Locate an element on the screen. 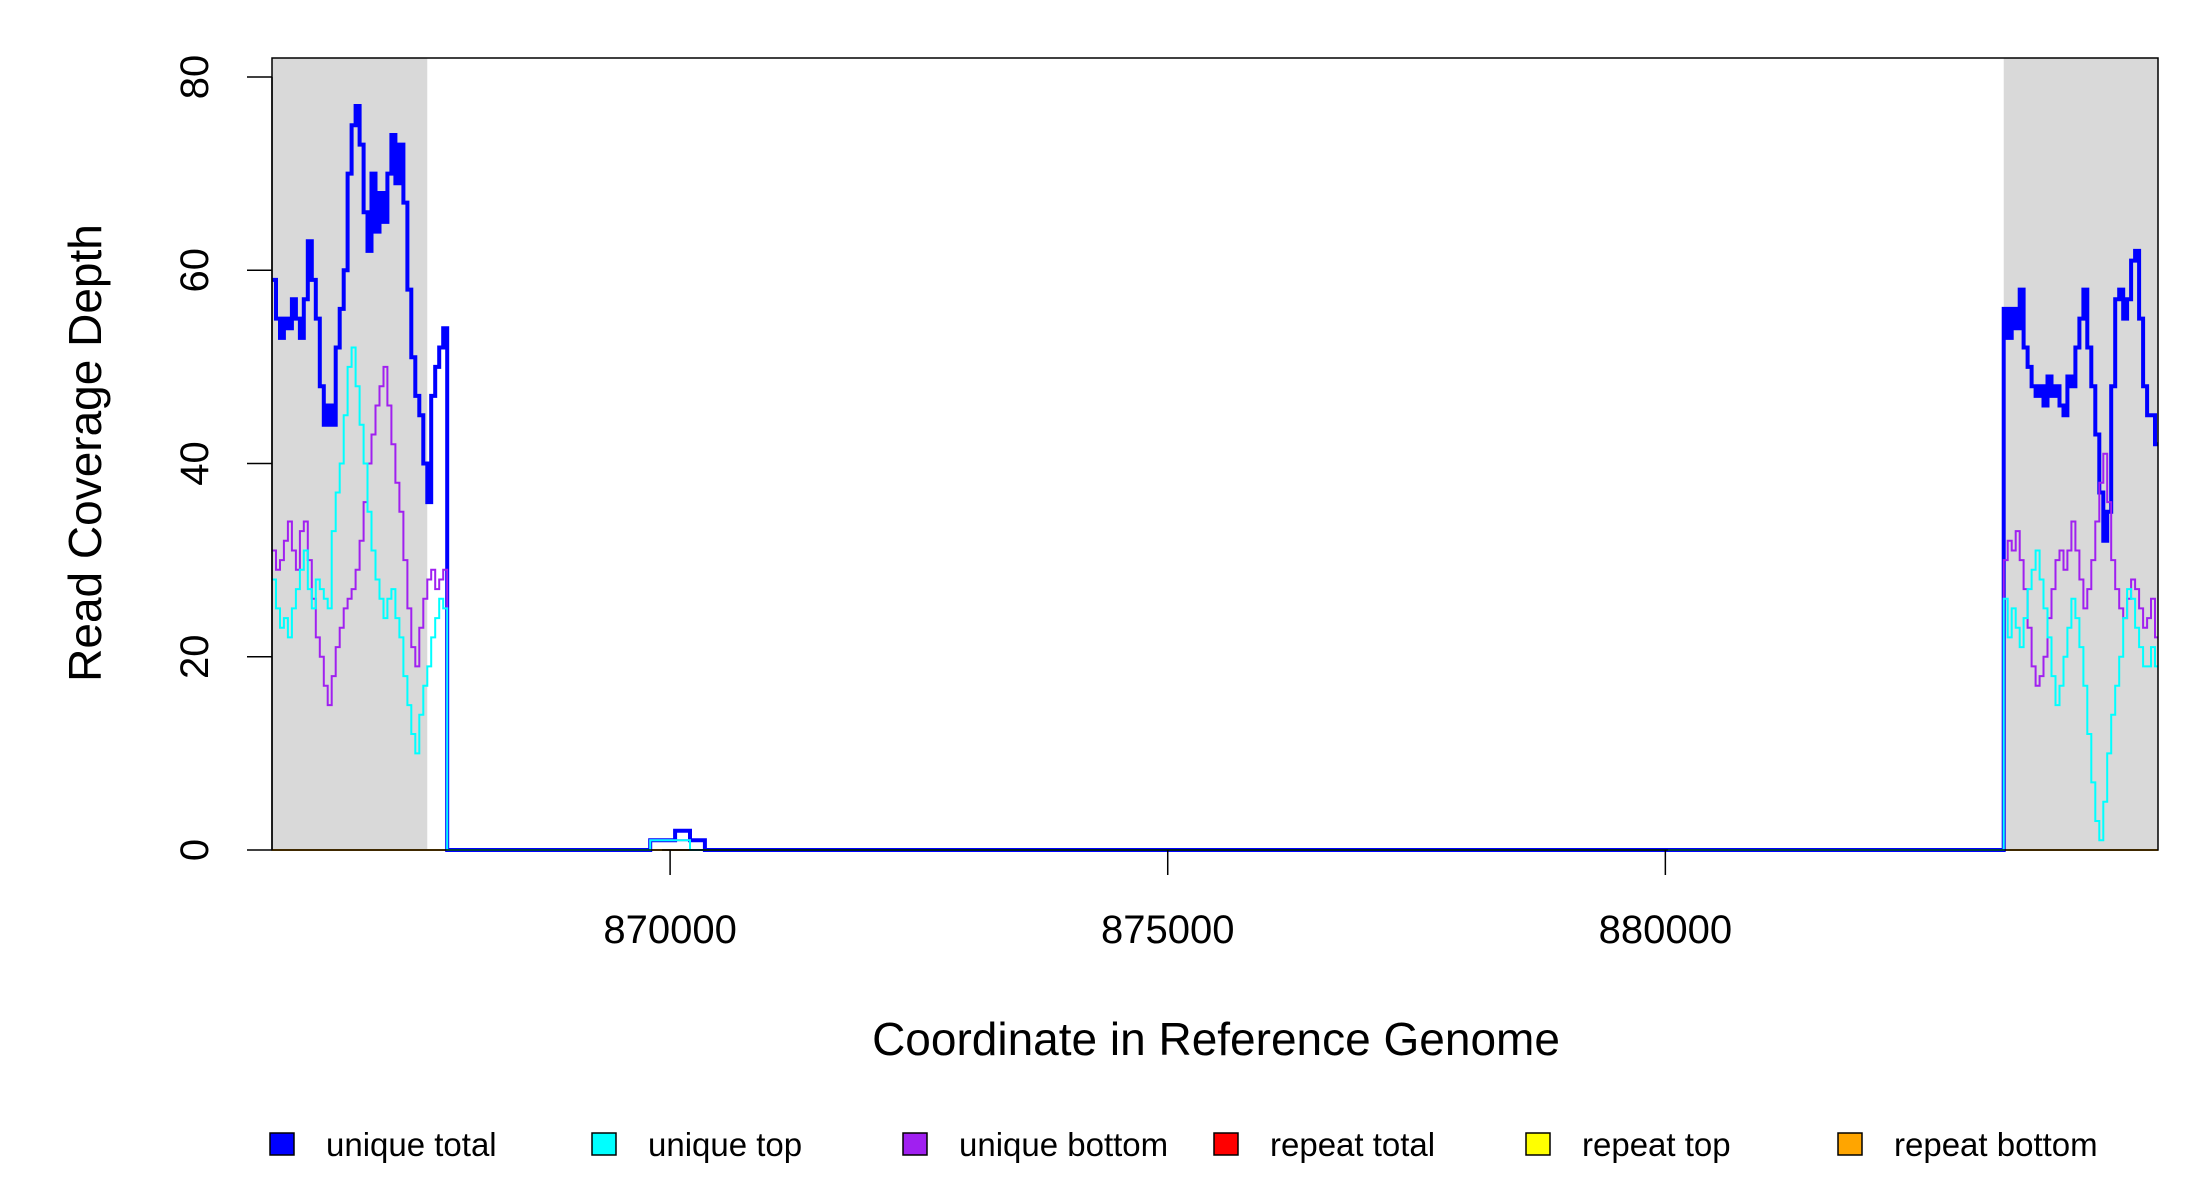 The image size is (2200, 1200). legend-label: repeat bottom is located at coordinates (1996, 1144).